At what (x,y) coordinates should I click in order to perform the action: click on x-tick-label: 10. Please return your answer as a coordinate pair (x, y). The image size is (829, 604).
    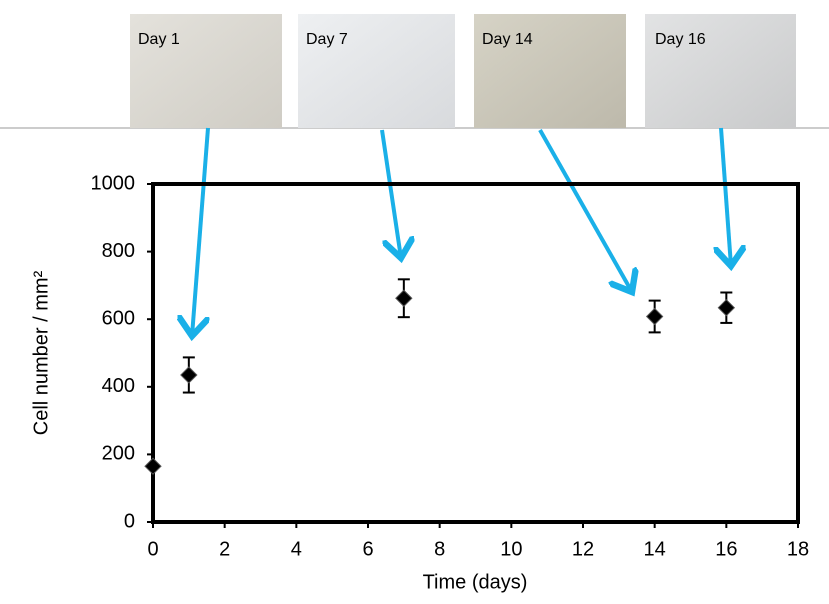
    Looking at the image, I should click on (511, 549).